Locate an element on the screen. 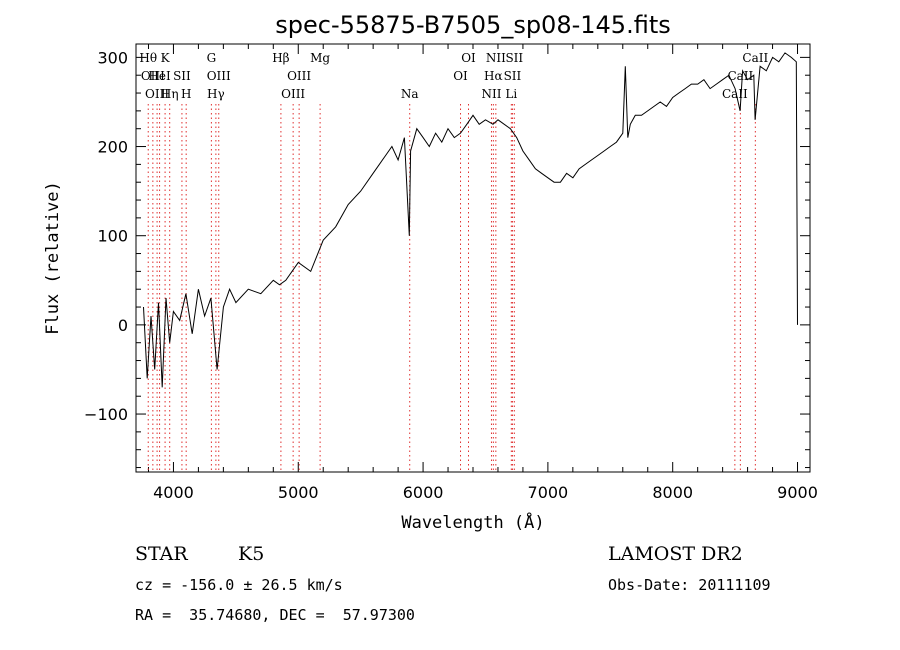 The width and height of the screenshot is (900, 650). x-tick-label: 6000 is located at coordinates (423, 492).